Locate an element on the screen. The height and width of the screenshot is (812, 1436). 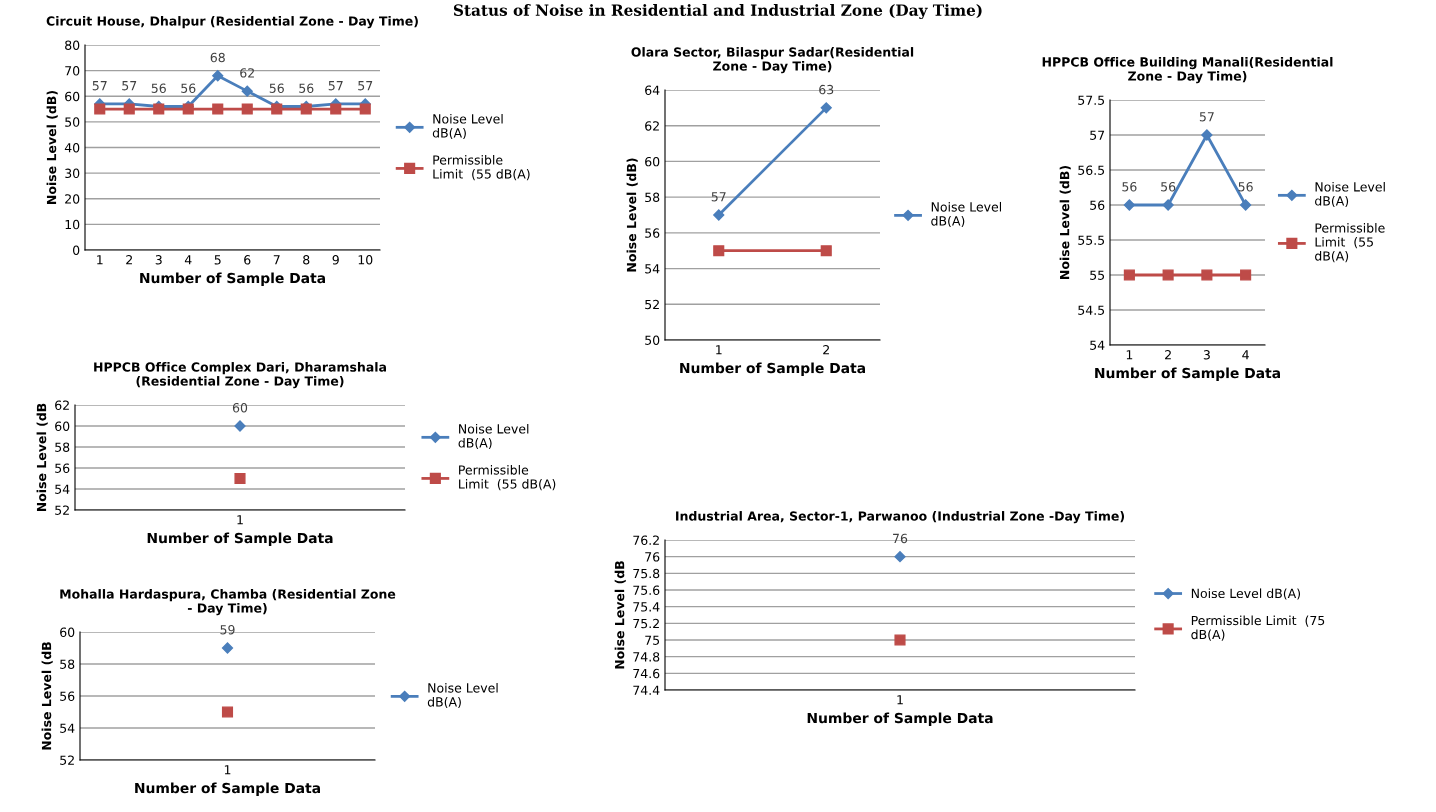
y-tick-label: 74.6 is located at coordinates (646, 673).